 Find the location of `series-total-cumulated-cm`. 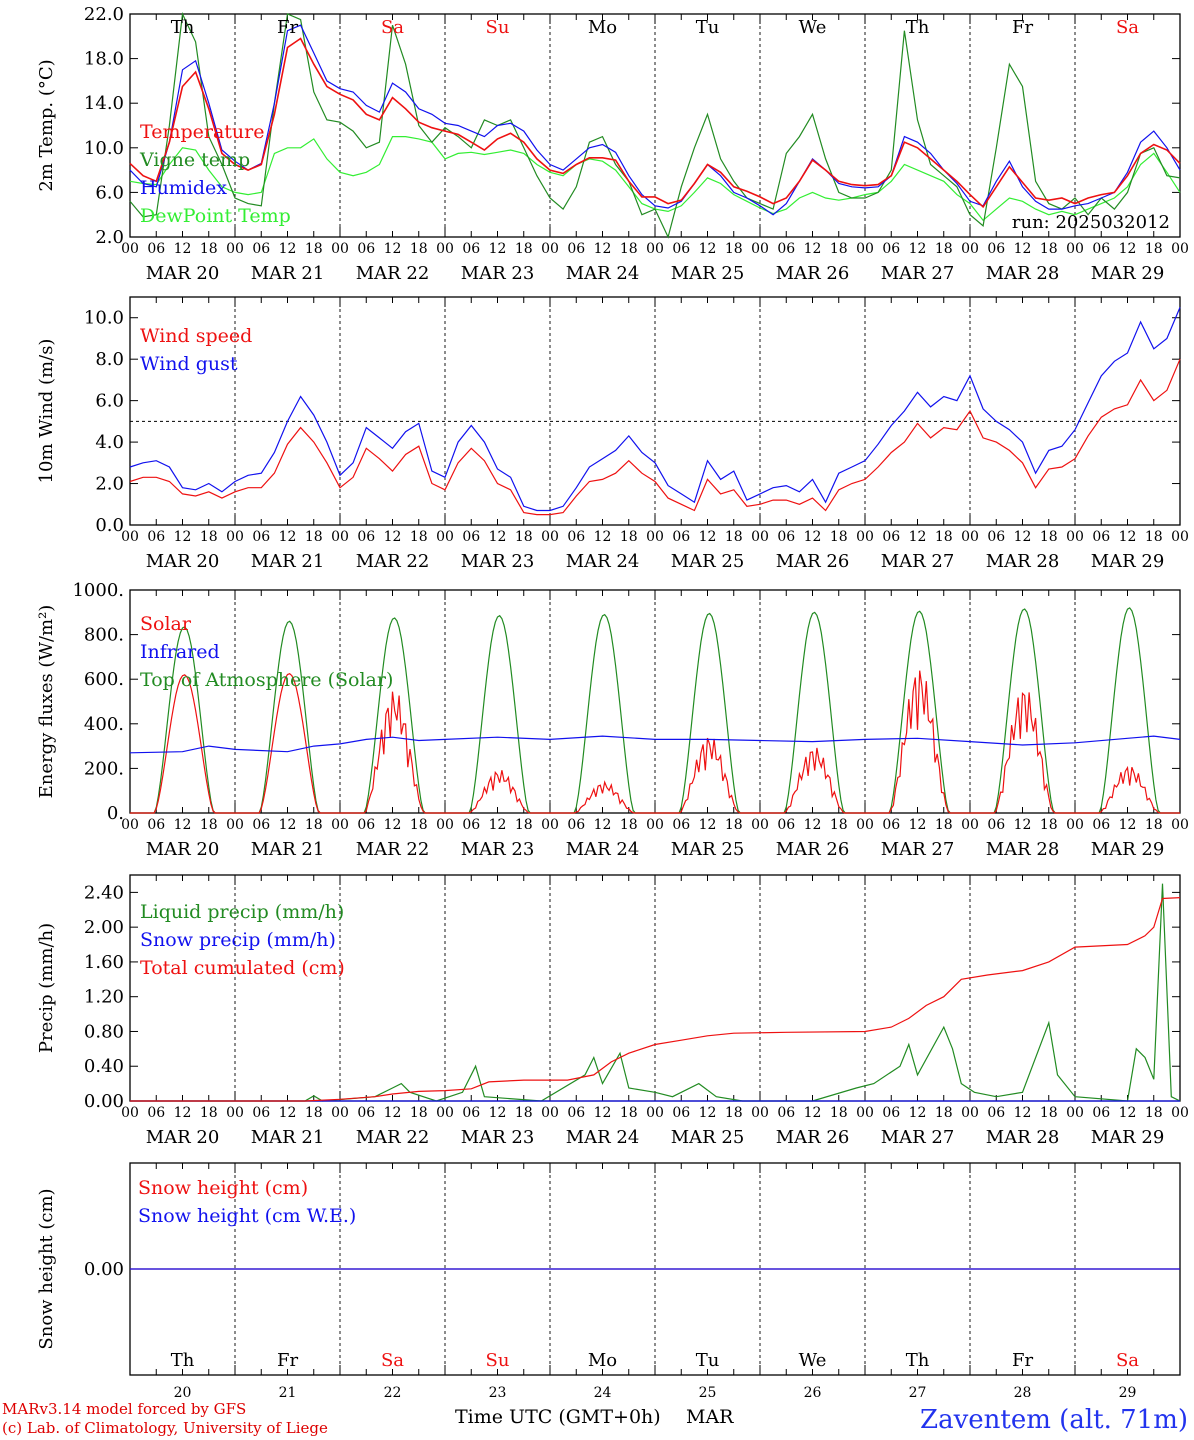

series-total-cumulated-cm is located at coordinates (655, 999).